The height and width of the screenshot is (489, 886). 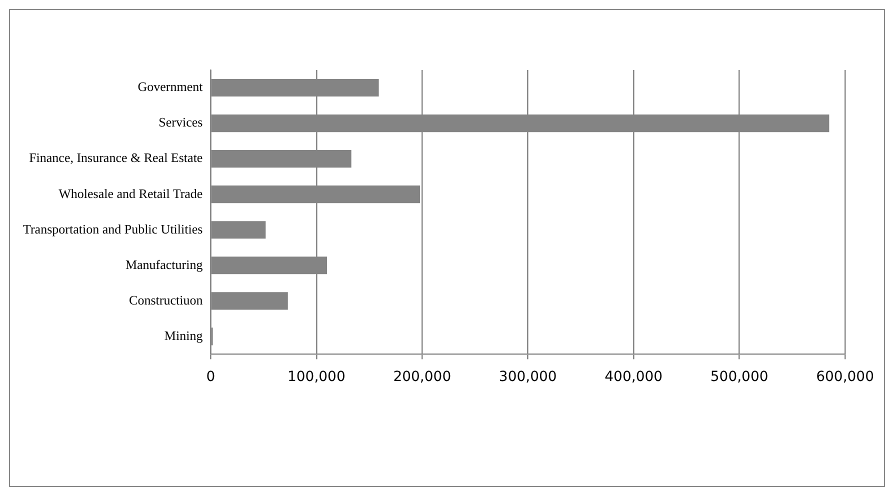 I want to click on y-tick-label: Manufacturing, so click(x=164, y=264).